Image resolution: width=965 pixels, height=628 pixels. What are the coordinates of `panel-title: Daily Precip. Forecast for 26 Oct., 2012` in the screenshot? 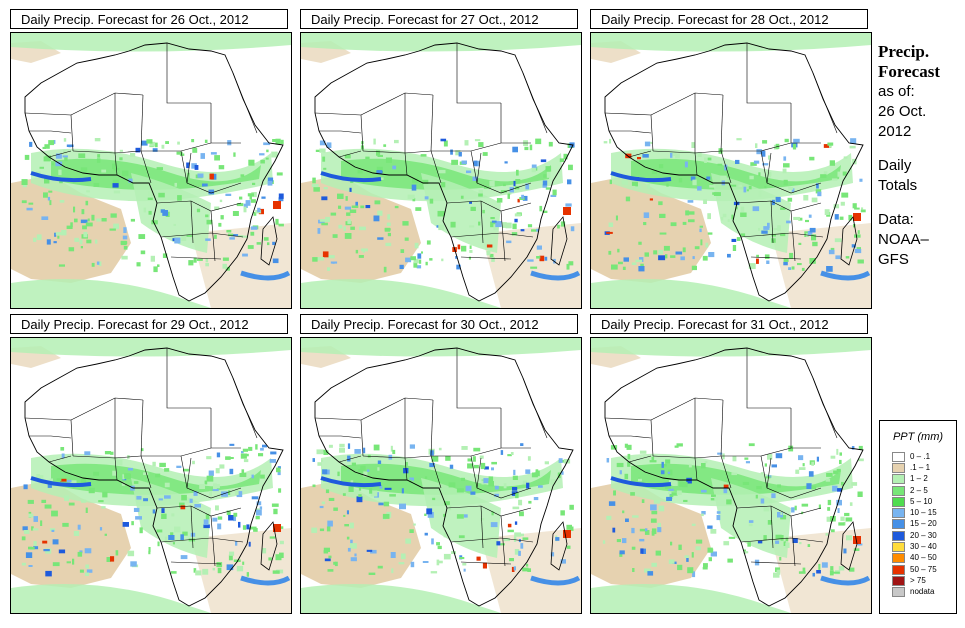 It's located at (149, 19).